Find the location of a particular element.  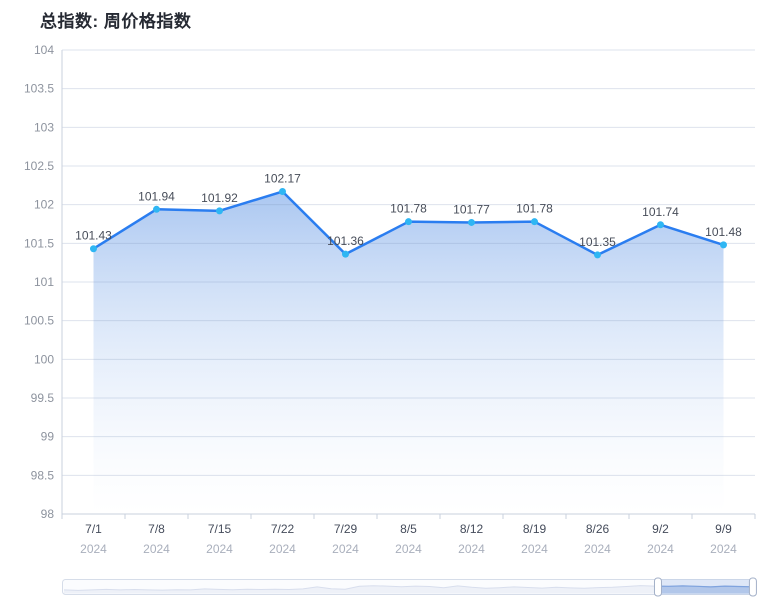

datazoom-preview-area is located at coordinates (408, 589).